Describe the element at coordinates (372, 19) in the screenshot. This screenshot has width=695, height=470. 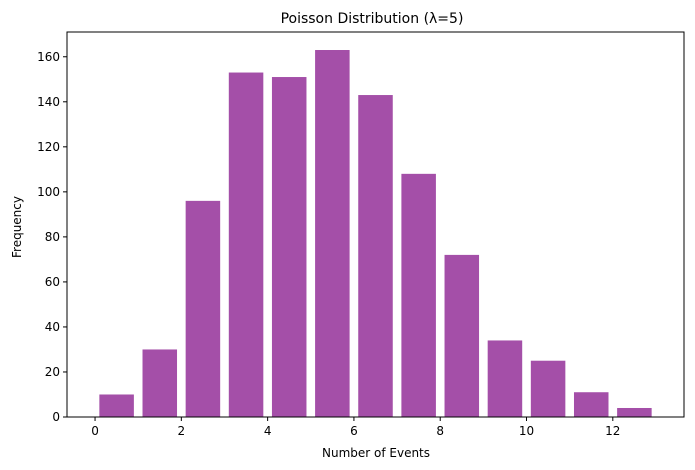
I see `chart-title: Poisson Distribution (λ=5)` at that location.